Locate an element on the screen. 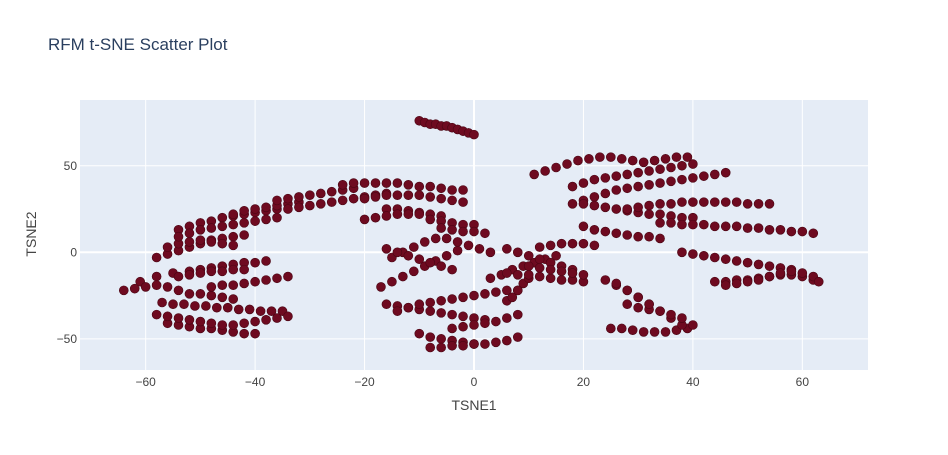 This screenshot has height=455, width=948. x-tick-label: −20 is located at coordinates (364, 382).